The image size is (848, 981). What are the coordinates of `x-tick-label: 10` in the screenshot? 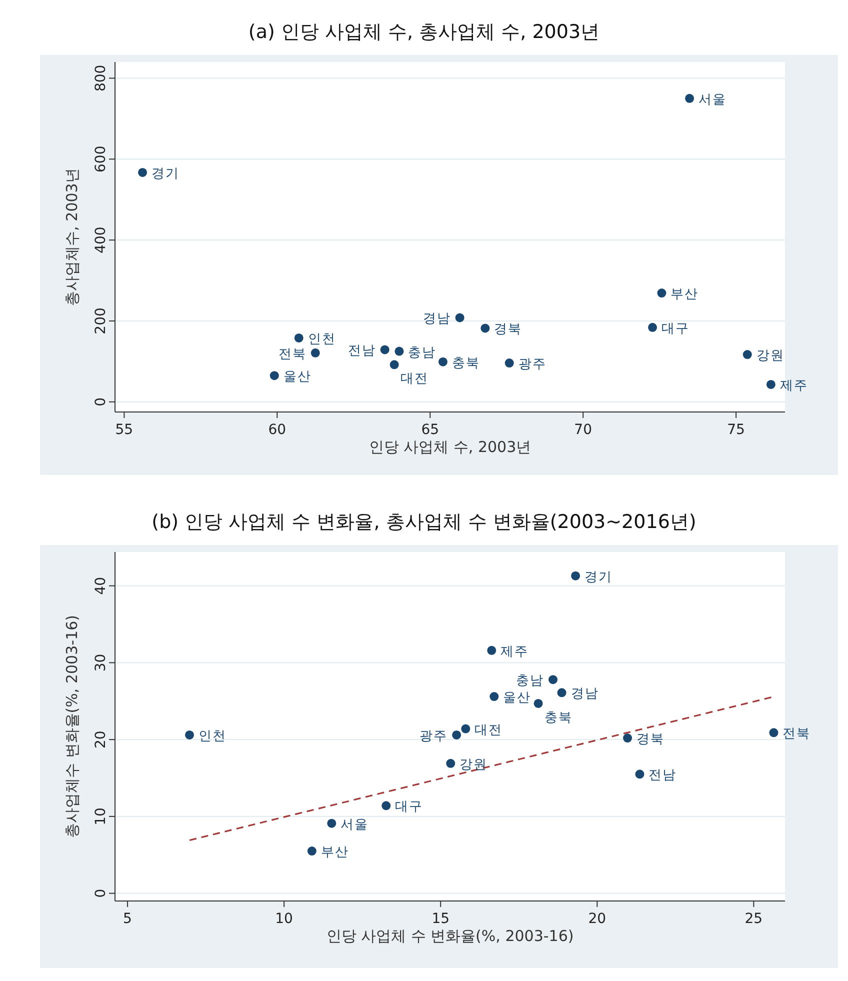 It's located at (284, 919).